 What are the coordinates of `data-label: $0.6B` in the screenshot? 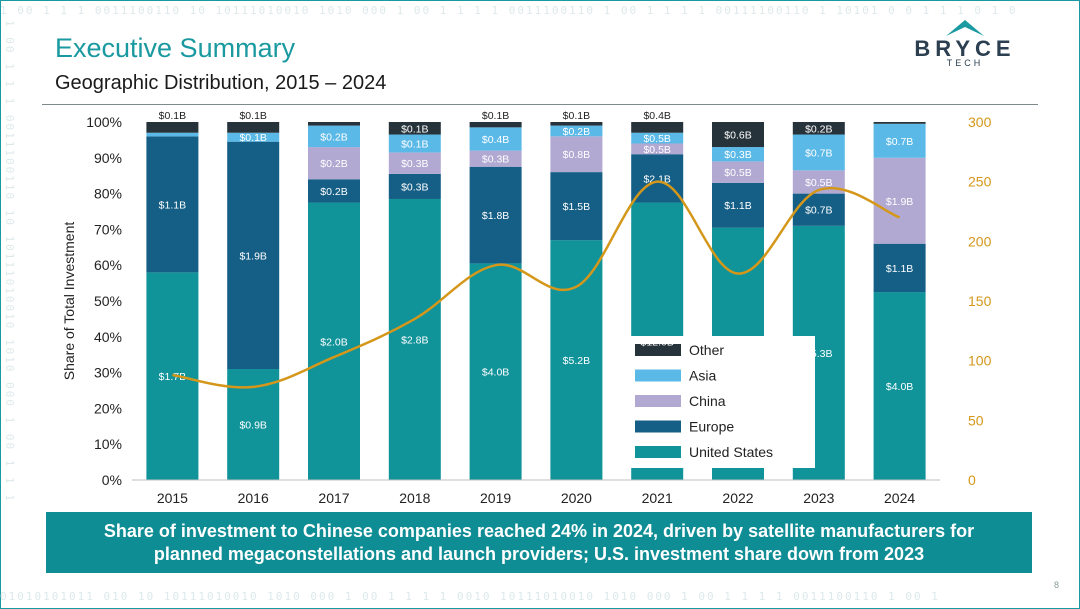 It's located at (737, 136).